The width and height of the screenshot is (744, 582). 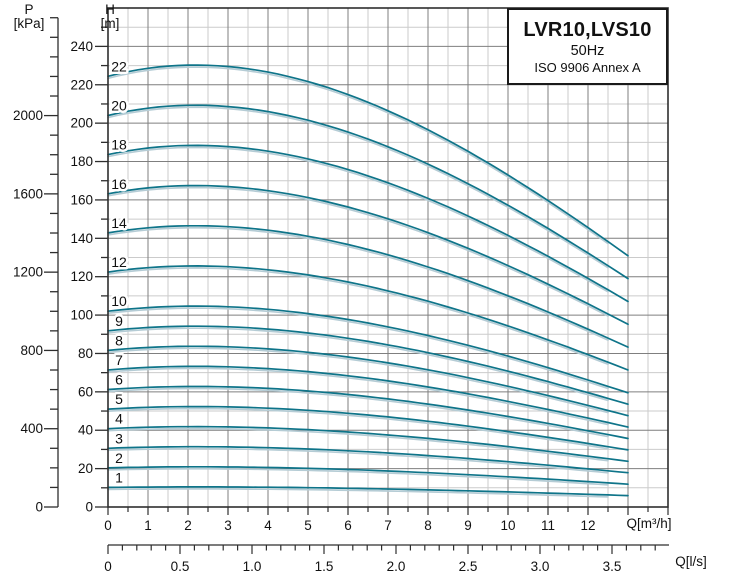 What do you see at coordinates (119, 66) in the screenshot?
I see `stage-curve-label: 22` at bounding box center [119, 66].